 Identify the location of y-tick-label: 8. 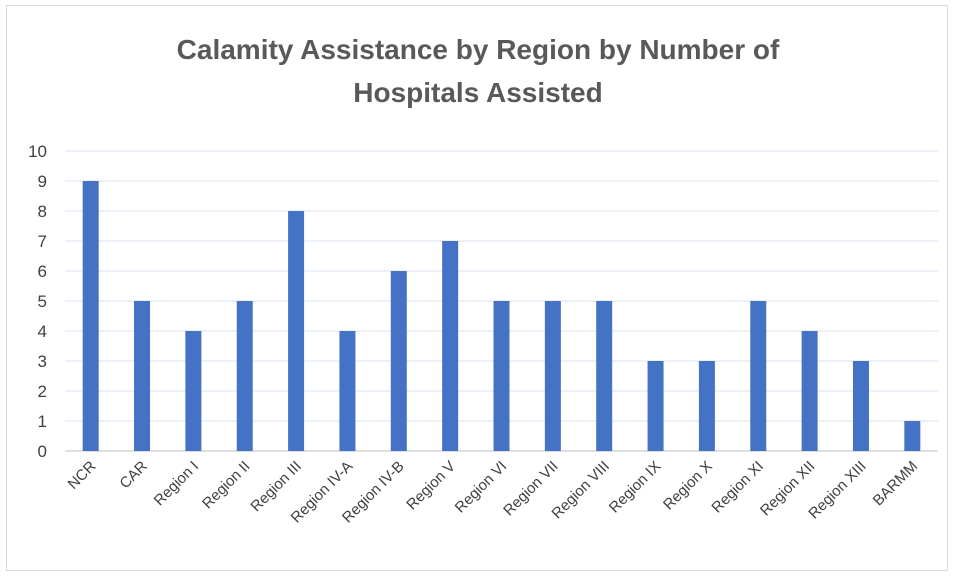
(42, 211).